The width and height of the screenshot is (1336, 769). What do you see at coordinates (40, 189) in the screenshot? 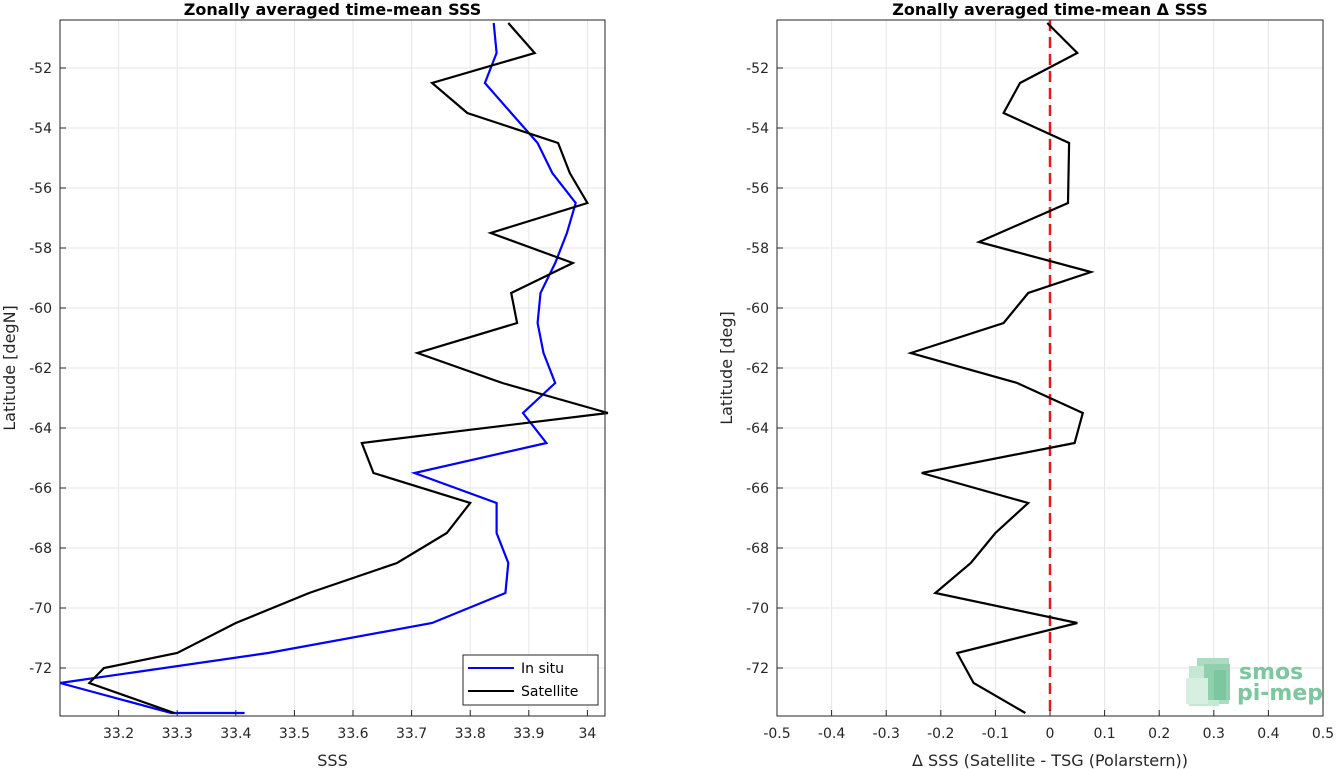
I see `sss-y-tick-label: -56` at bounding box center [40, 189].